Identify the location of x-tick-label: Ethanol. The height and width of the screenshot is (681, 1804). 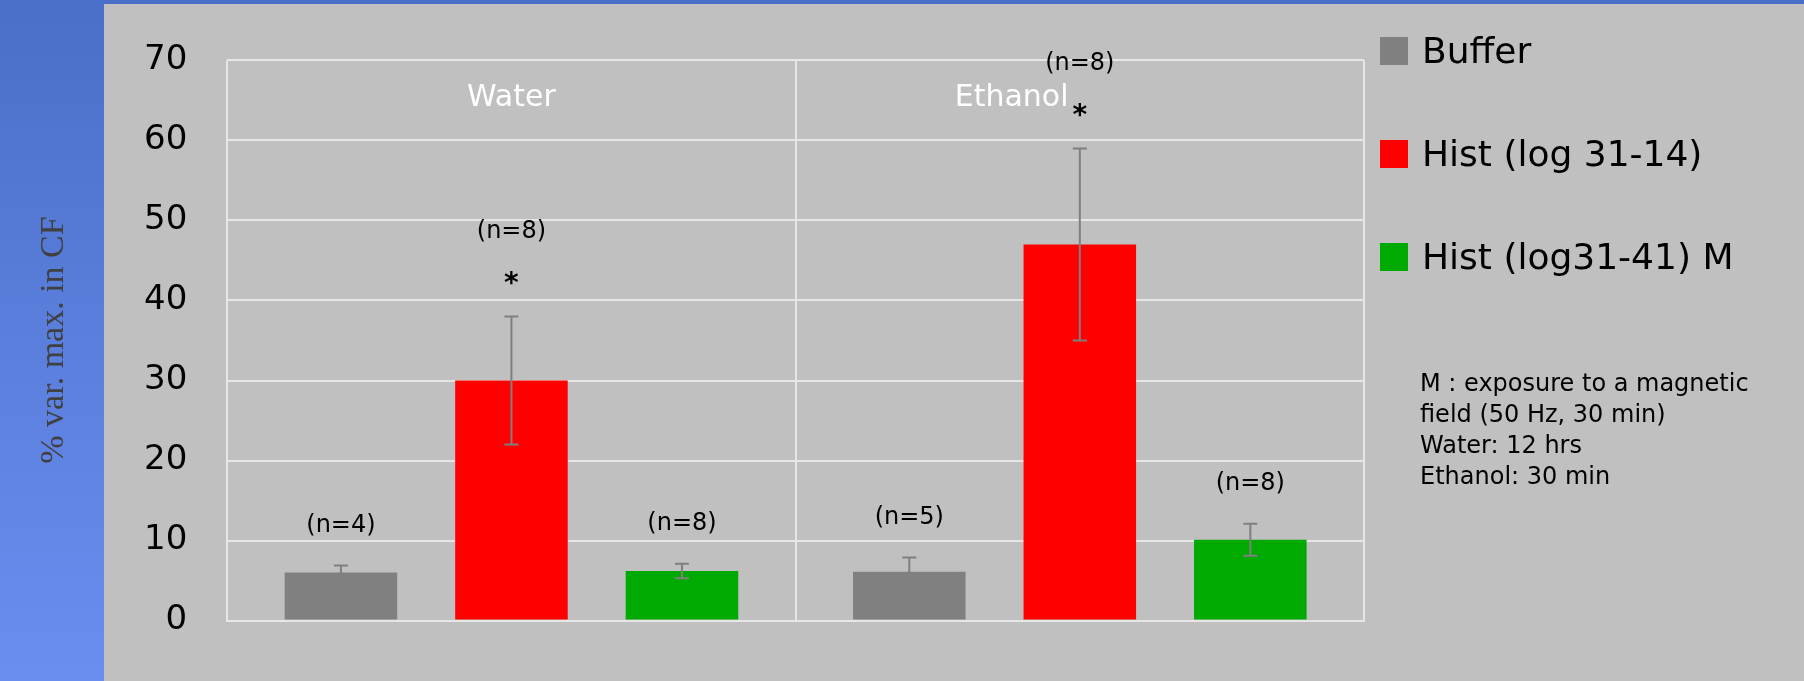
(1011, 96).